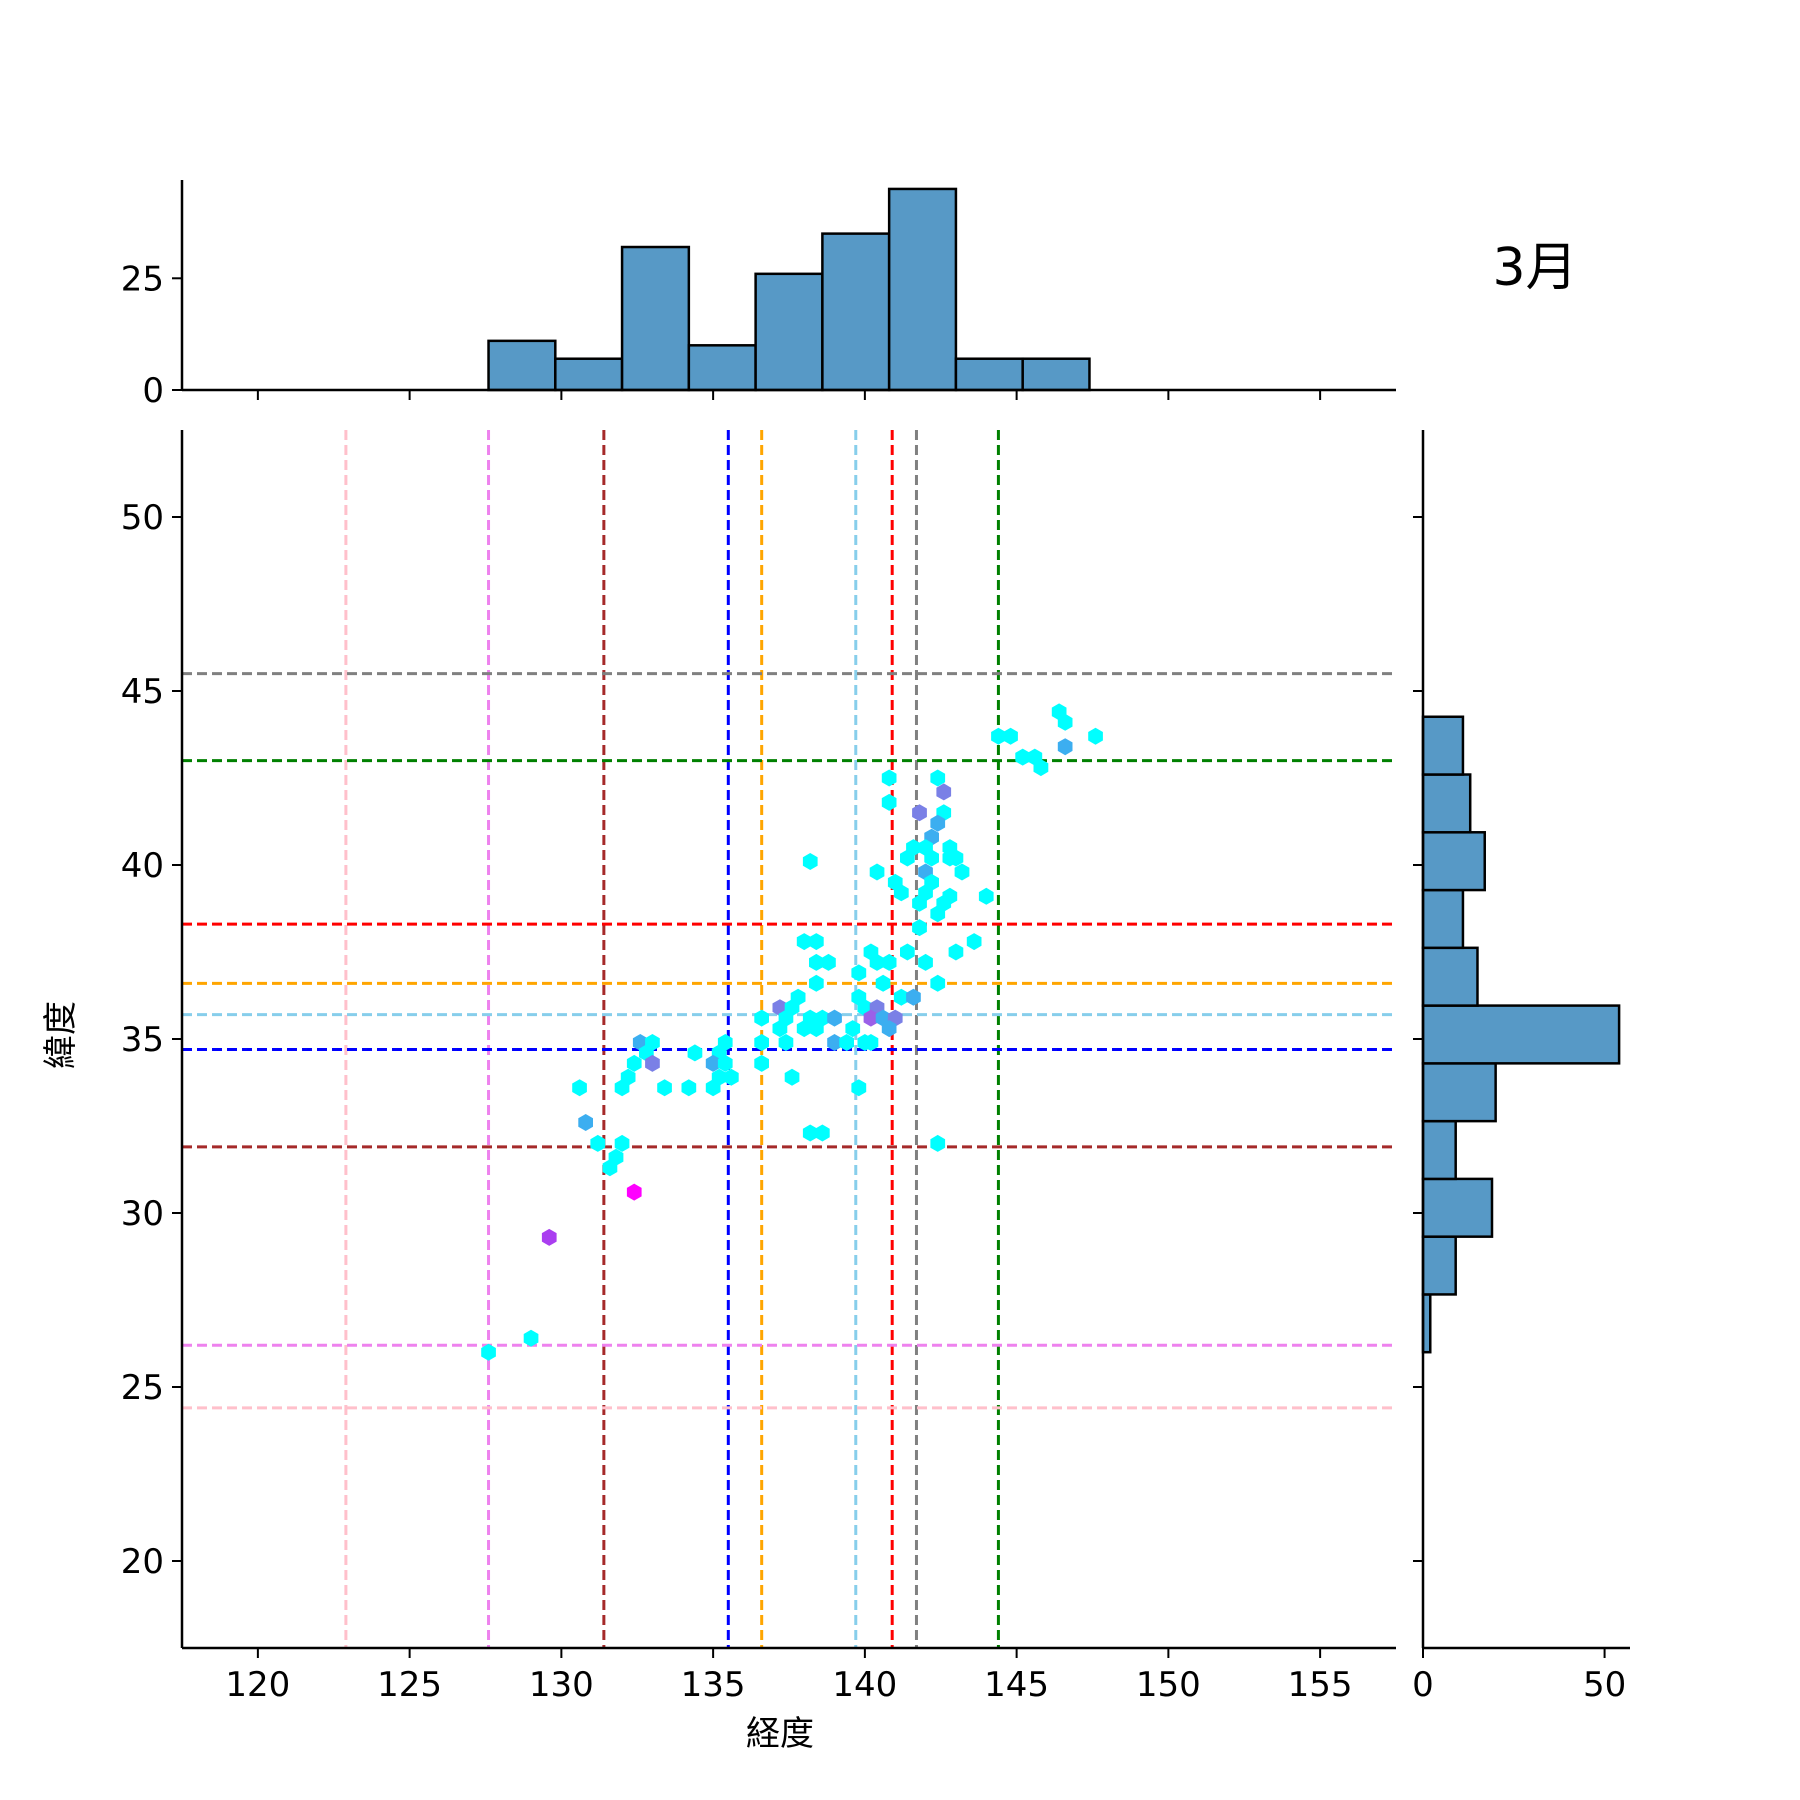 This screenshot has height=1800, width=1800. I want to click on y-axis-label: 緯度, so click(61, 1035).